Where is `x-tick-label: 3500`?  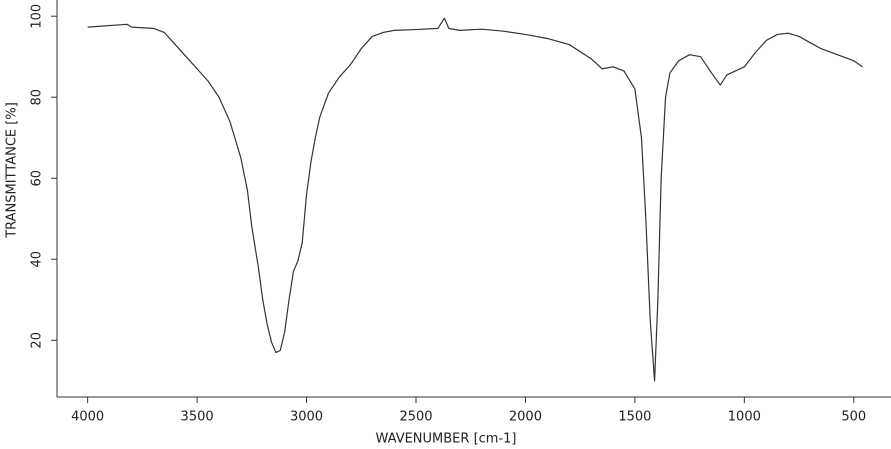
x-tick-label: 3500 is located at coordinates (197, 417).